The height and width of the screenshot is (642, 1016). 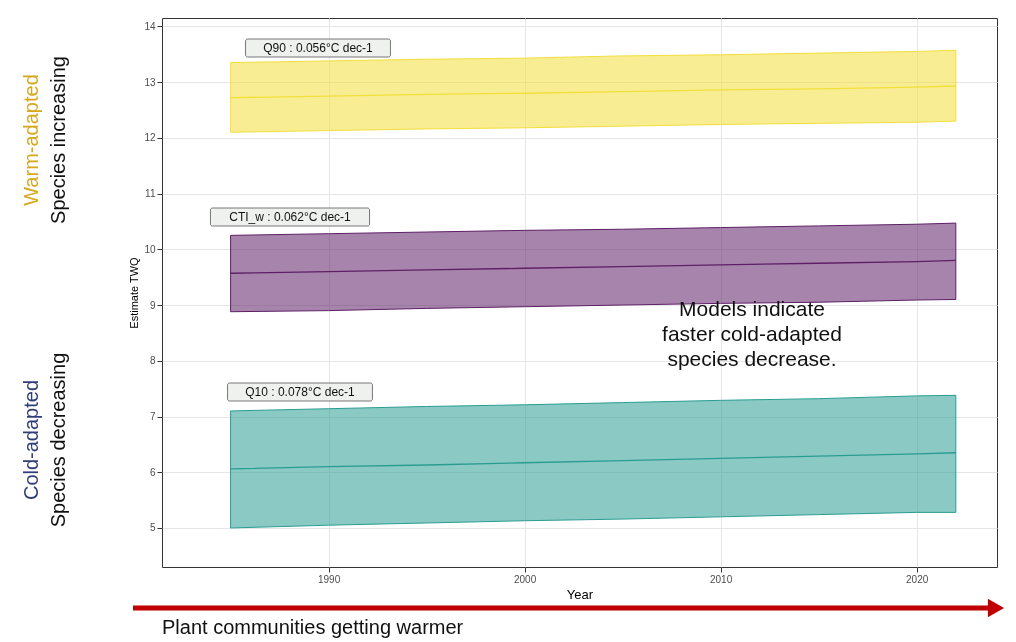 What do you see at coordinates (580, 594) in the screenshot?
I see `x-axis-title: Year` at bounding box center [580, 594].